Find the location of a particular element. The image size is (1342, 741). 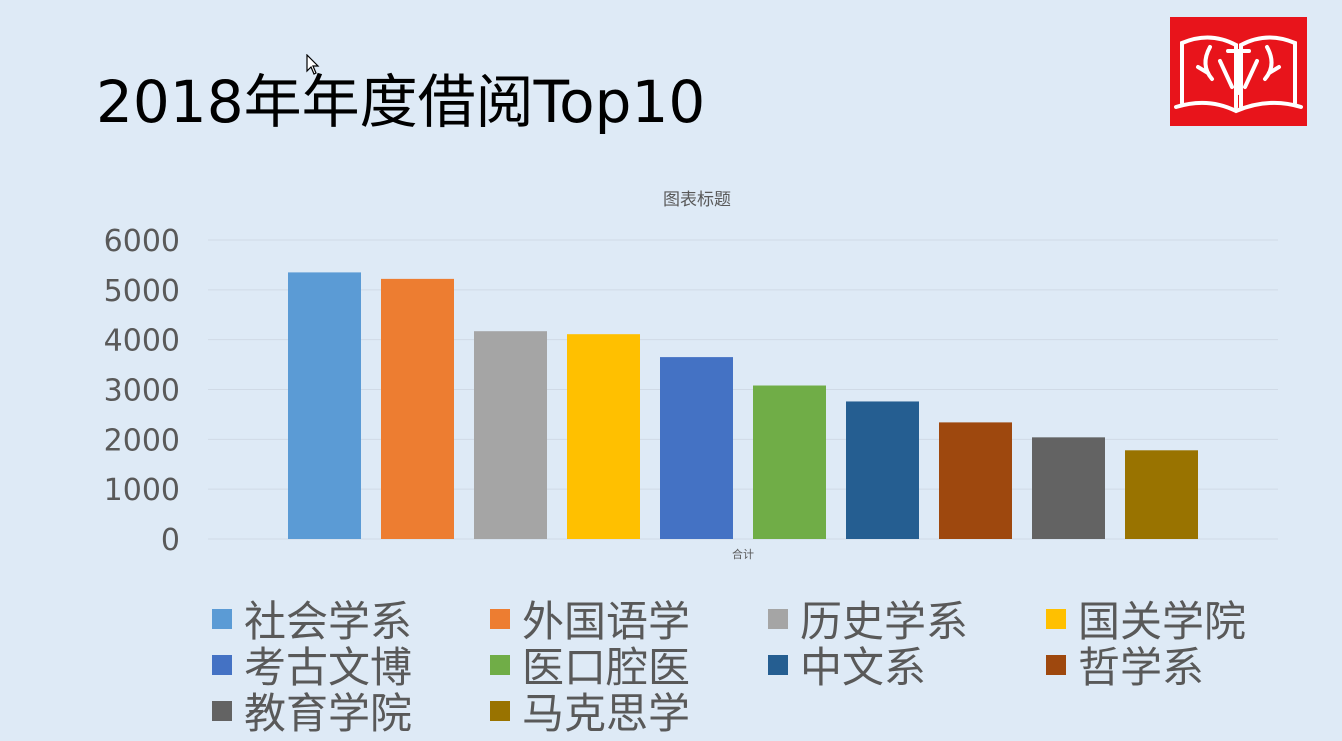

legend-label: 哲学系 is located at coordinates (1141, 667).